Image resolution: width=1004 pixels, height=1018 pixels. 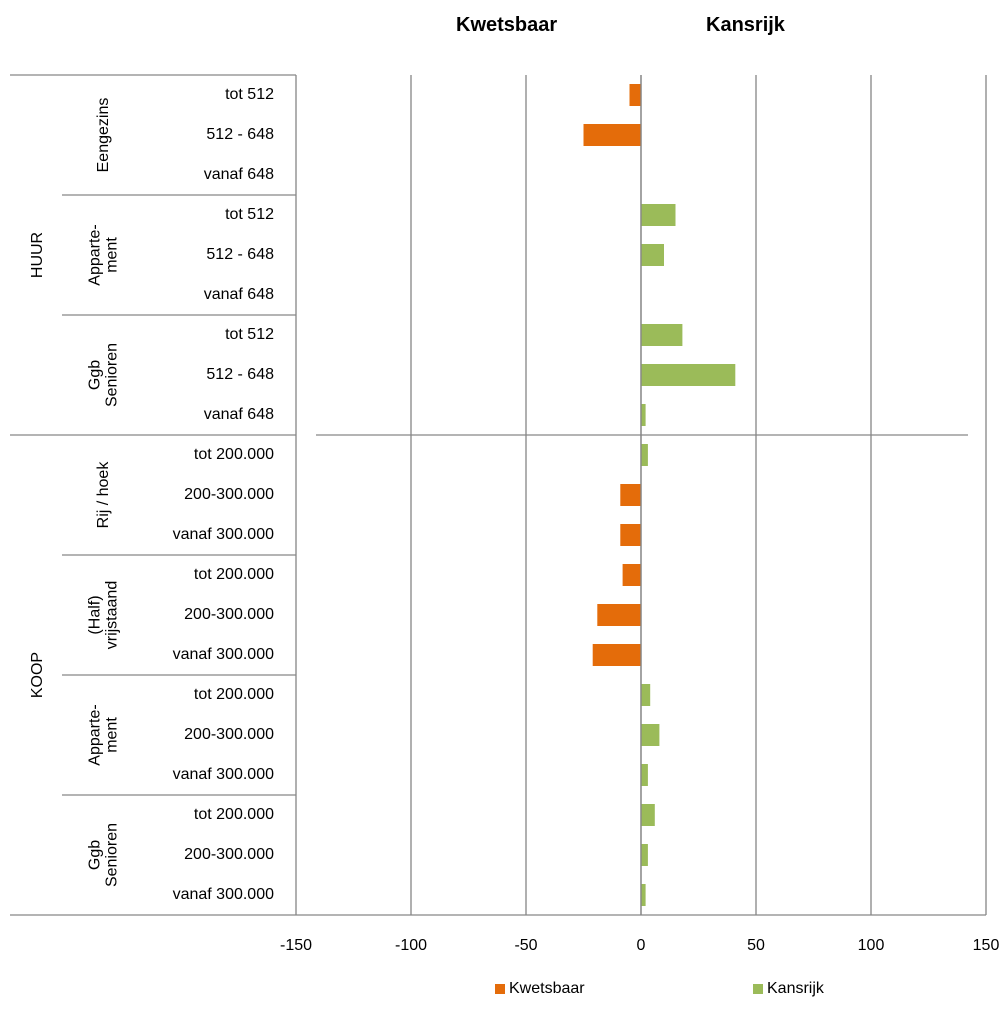 What do you see at coordinates (95, 614) in the screenshot?
I see `subgroup-label-line: (Half)` at bounding box center [95, 614].